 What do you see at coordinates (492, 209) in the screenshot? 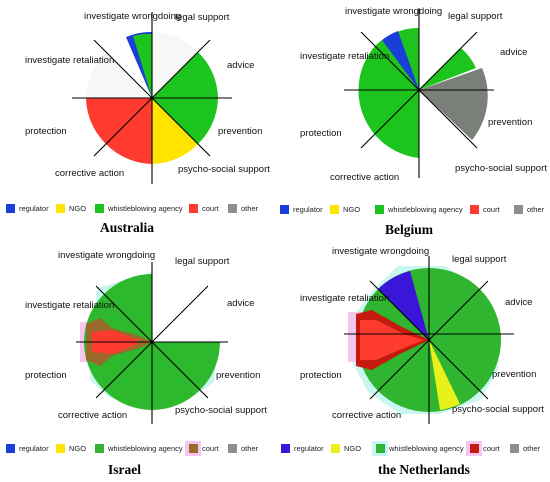
I see `belgium-legend-label-court: court` at bounding box center [492, 209].